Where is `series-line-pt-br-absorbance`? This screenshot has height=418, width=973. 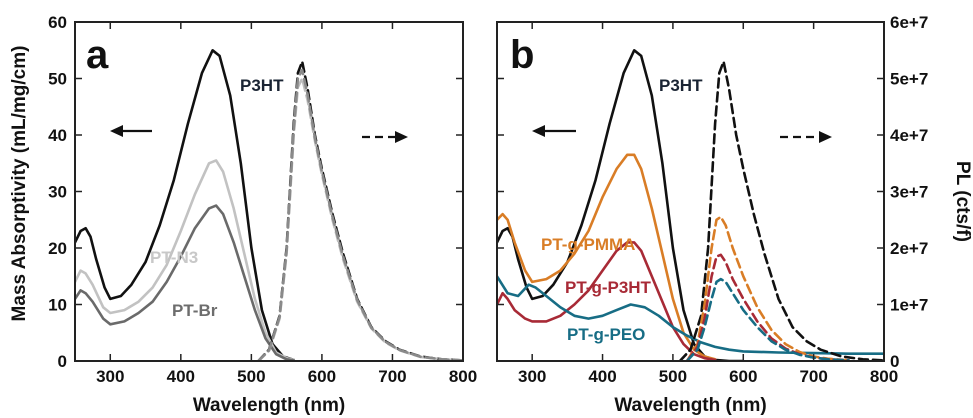
series-line-pt-br-absorbance is located at coordinates (185, 282).